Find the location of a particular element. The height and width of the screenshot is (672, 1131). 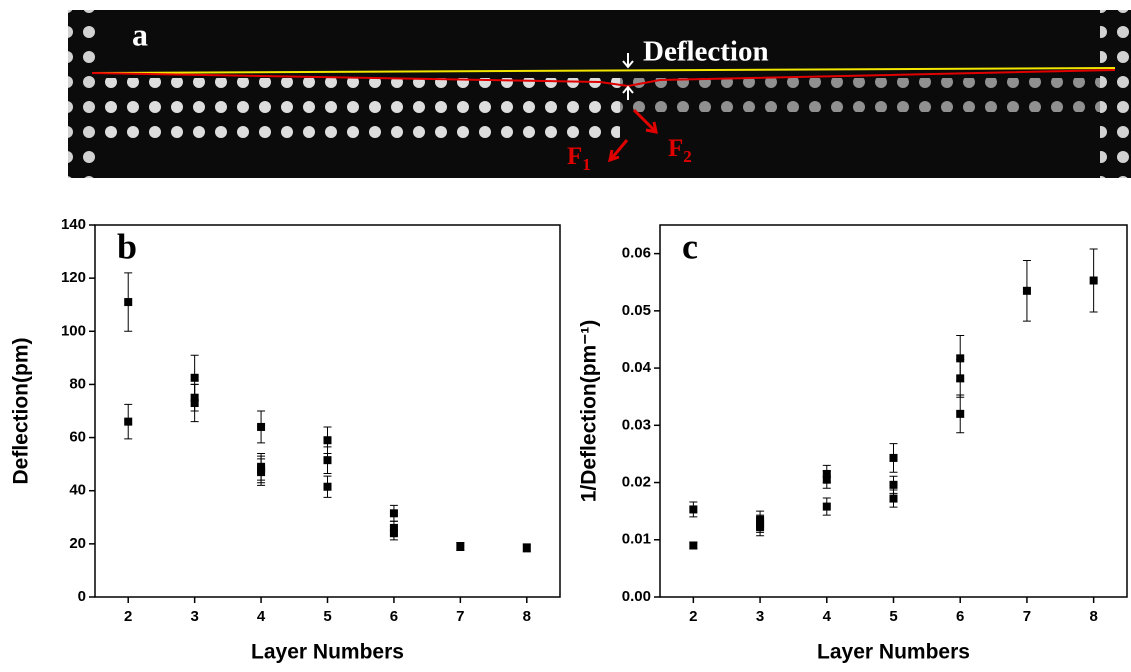

y-tick-label: 0.05 is located at coordinates (636, 310).